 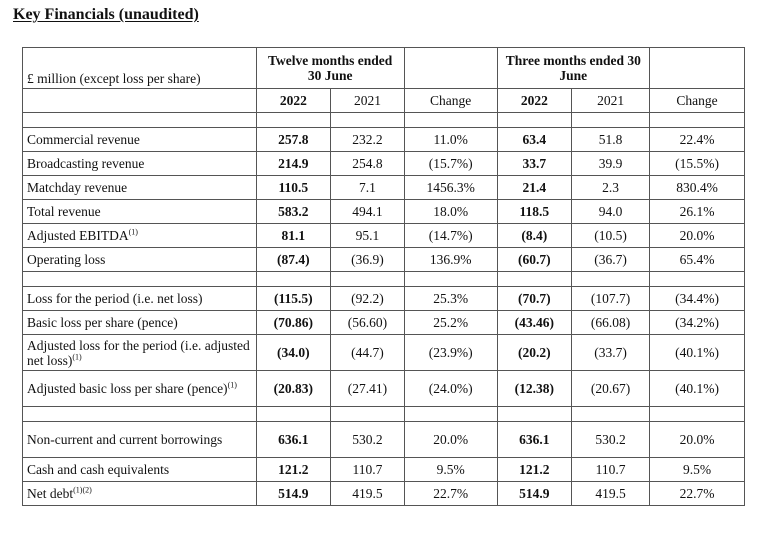 I want to click on value-cell: (70.7), so click(x=534, y=298).